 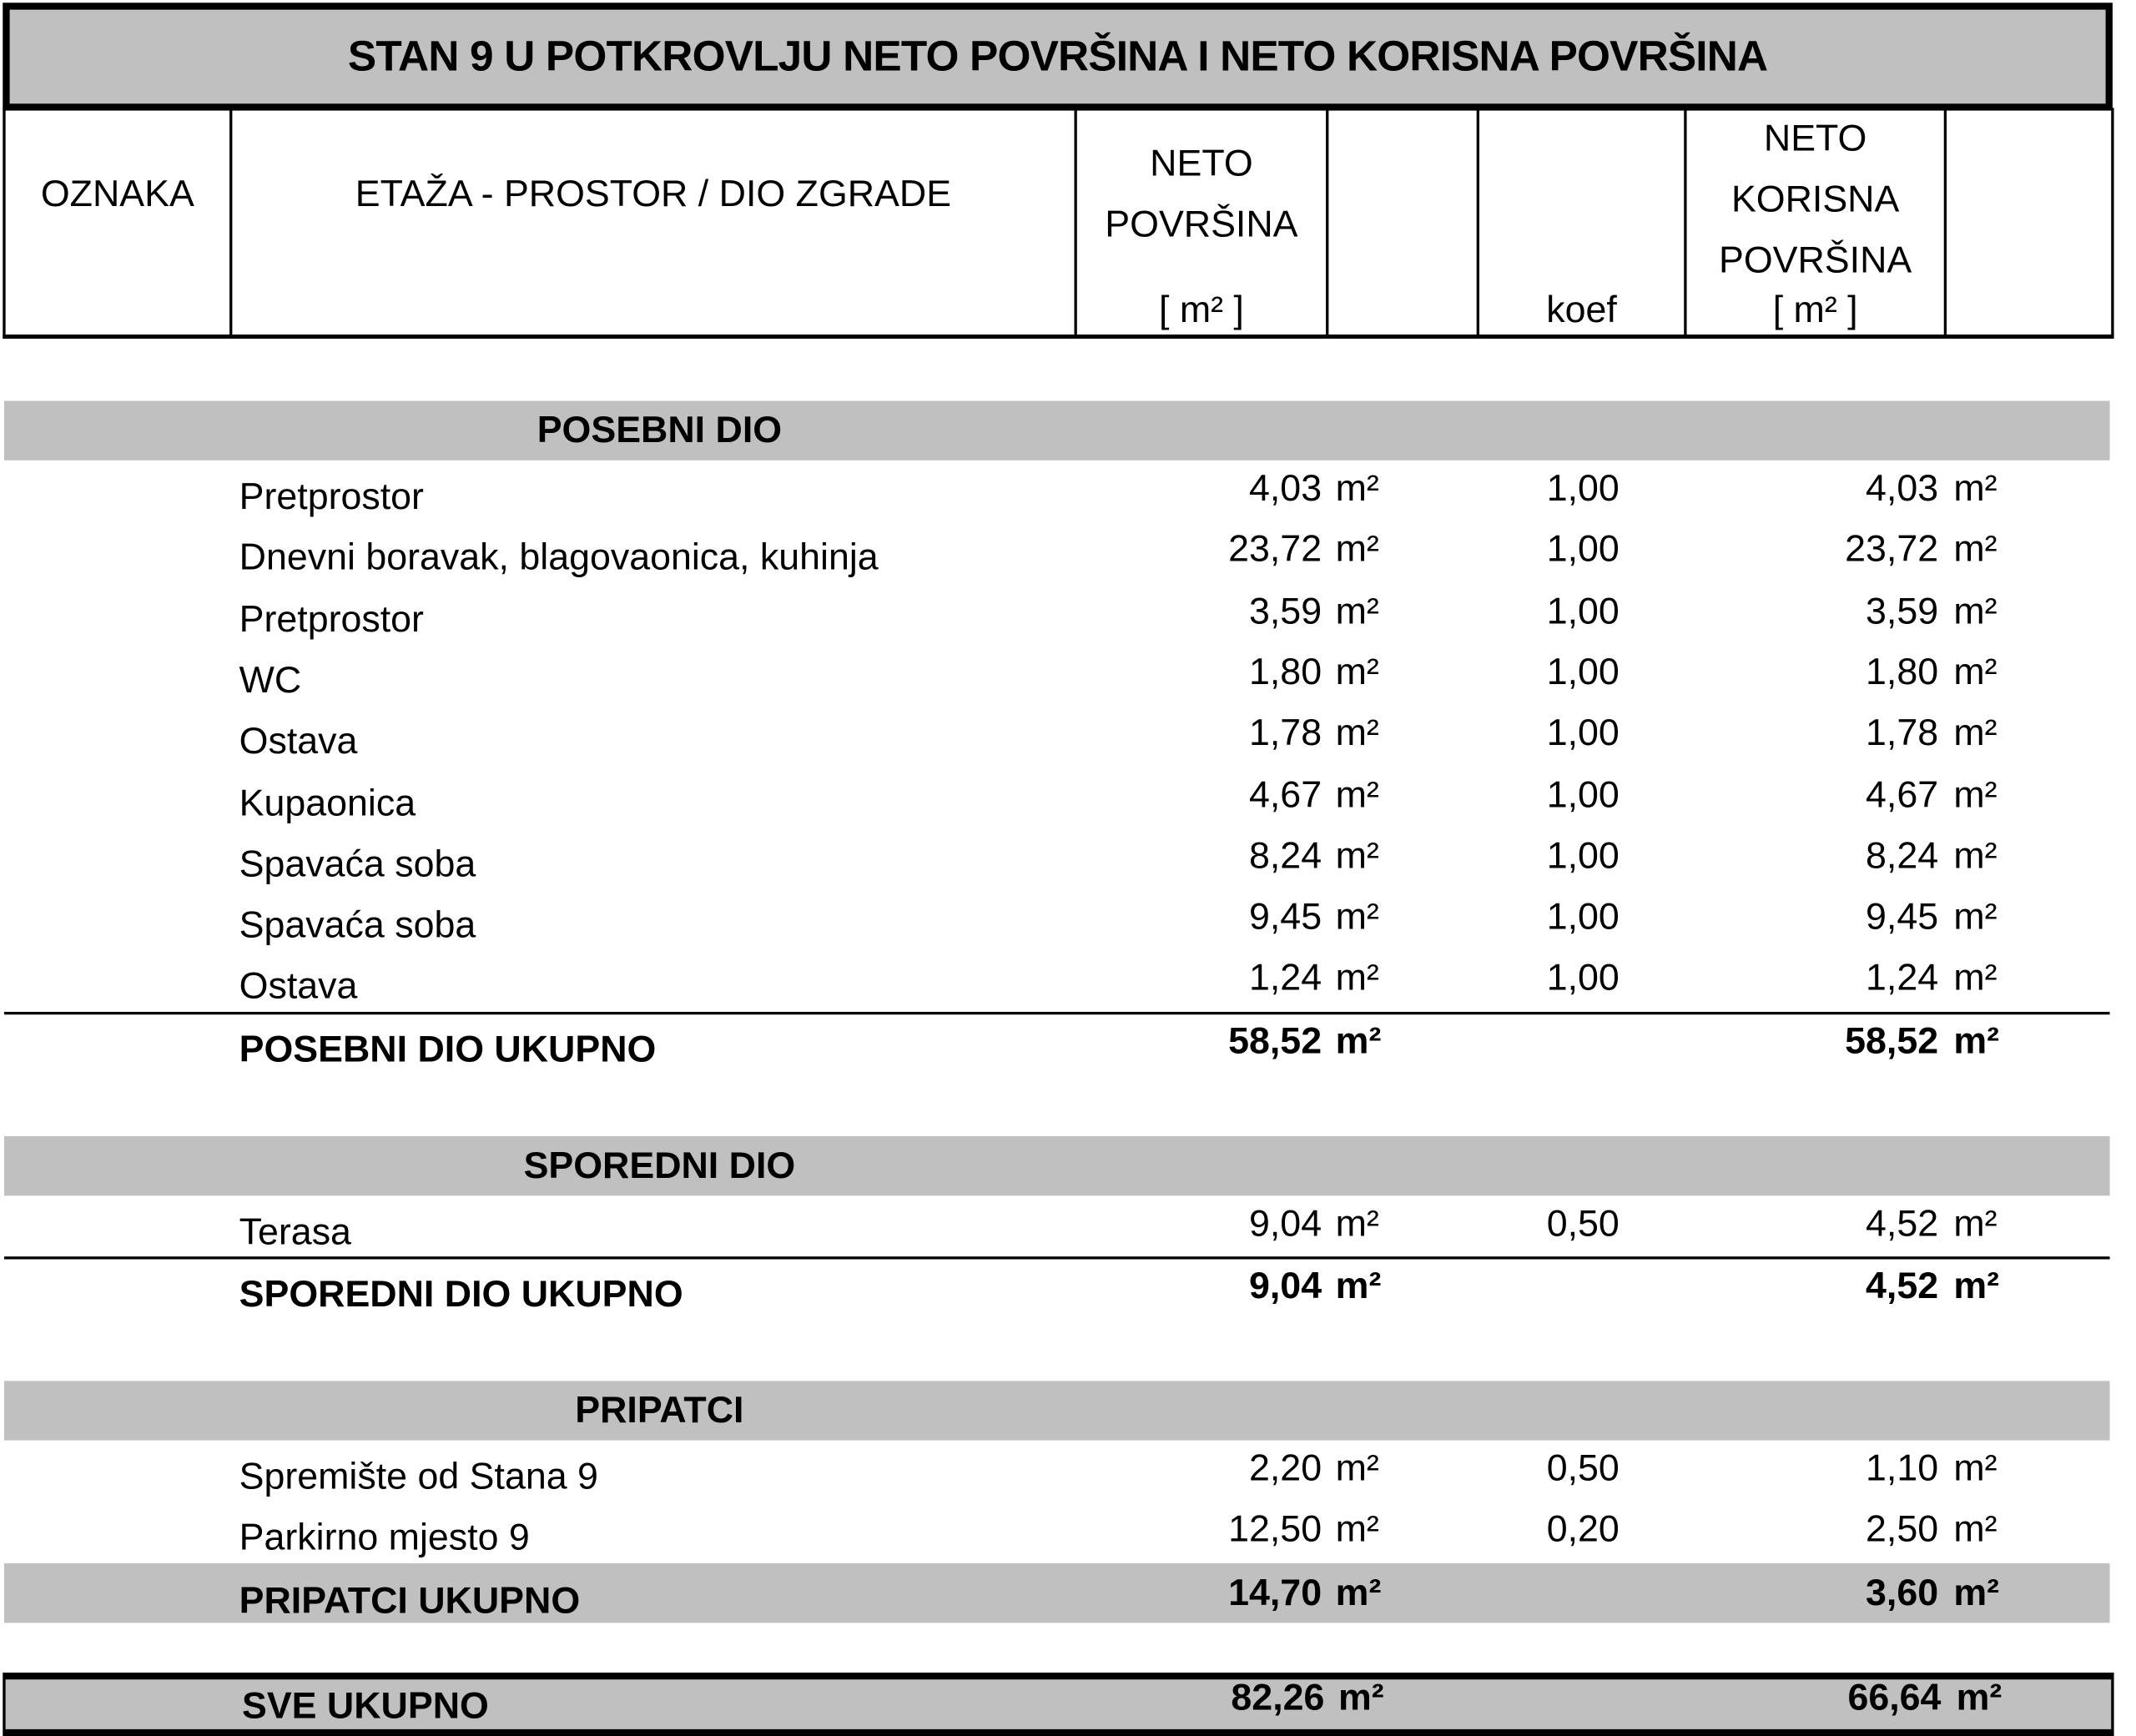 I want to click on header-etaza: ETAŽA - PROSTOR / DIO ZGRADE, so click(x=653, y=193).